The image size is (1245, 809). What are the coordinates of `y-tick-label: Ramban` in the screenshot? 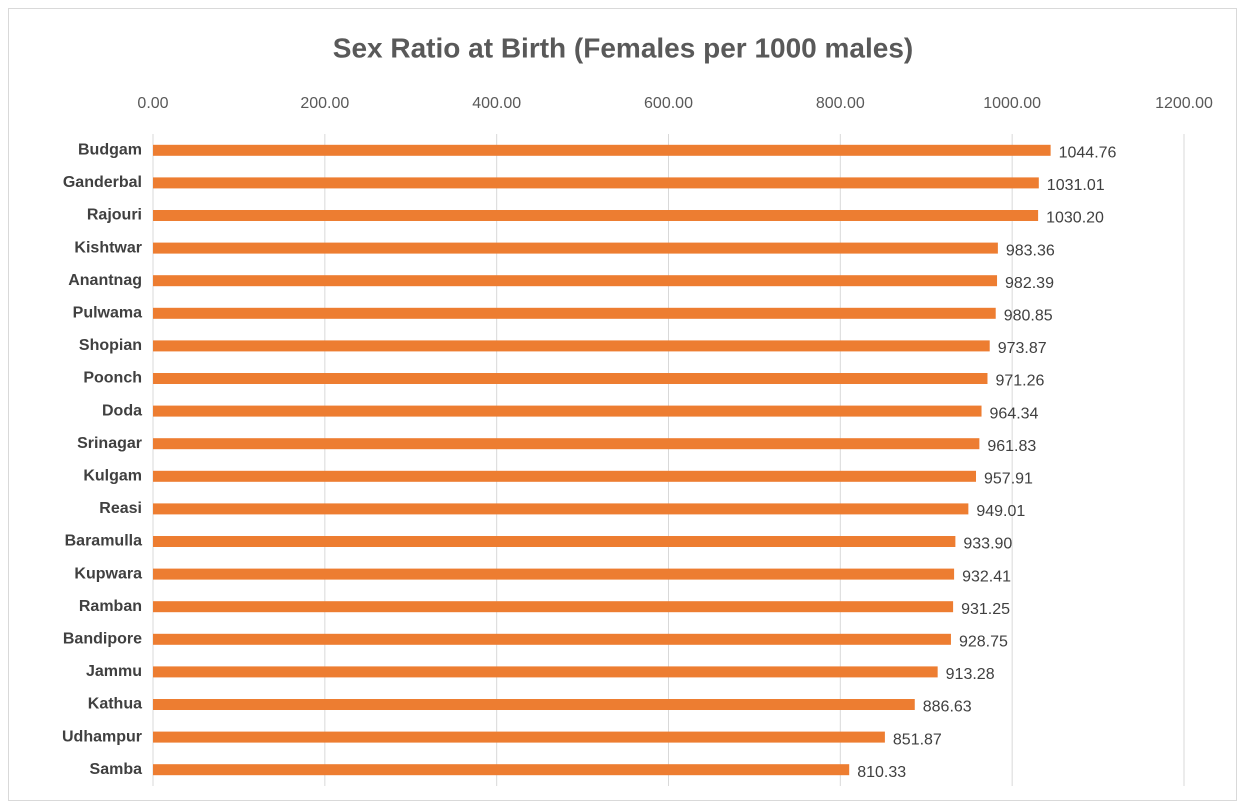 It's located at (110, 606).